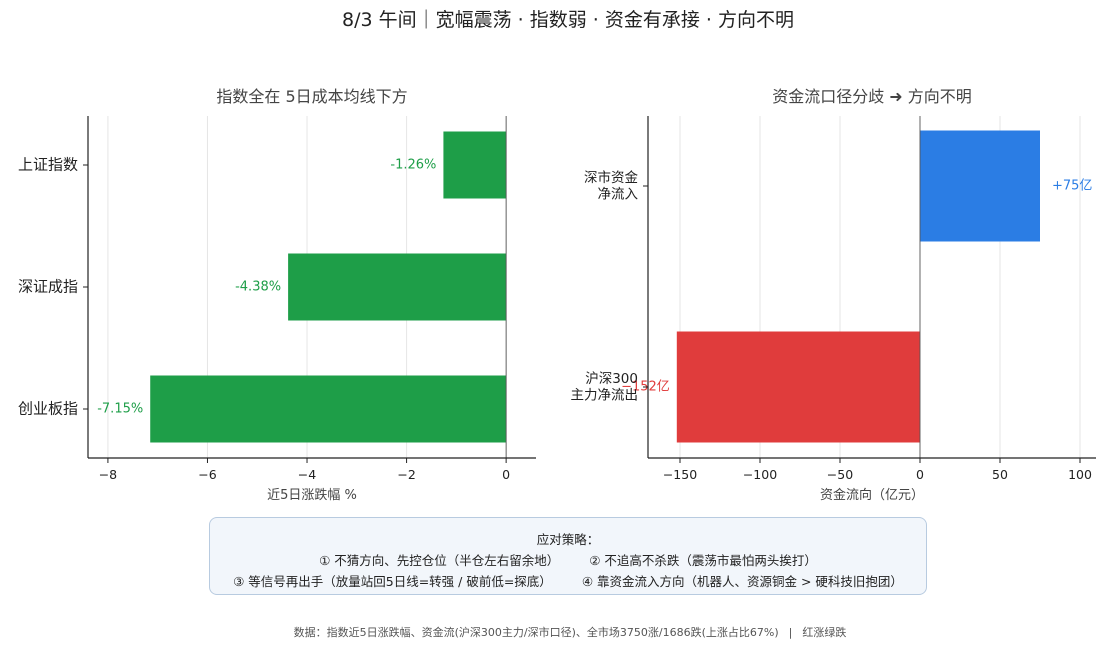 The height and width of the screenshot is (648, 1105). I want to click on chart-title: 资金流口径分歧 ➜ 方向不明, so click(872, 96).